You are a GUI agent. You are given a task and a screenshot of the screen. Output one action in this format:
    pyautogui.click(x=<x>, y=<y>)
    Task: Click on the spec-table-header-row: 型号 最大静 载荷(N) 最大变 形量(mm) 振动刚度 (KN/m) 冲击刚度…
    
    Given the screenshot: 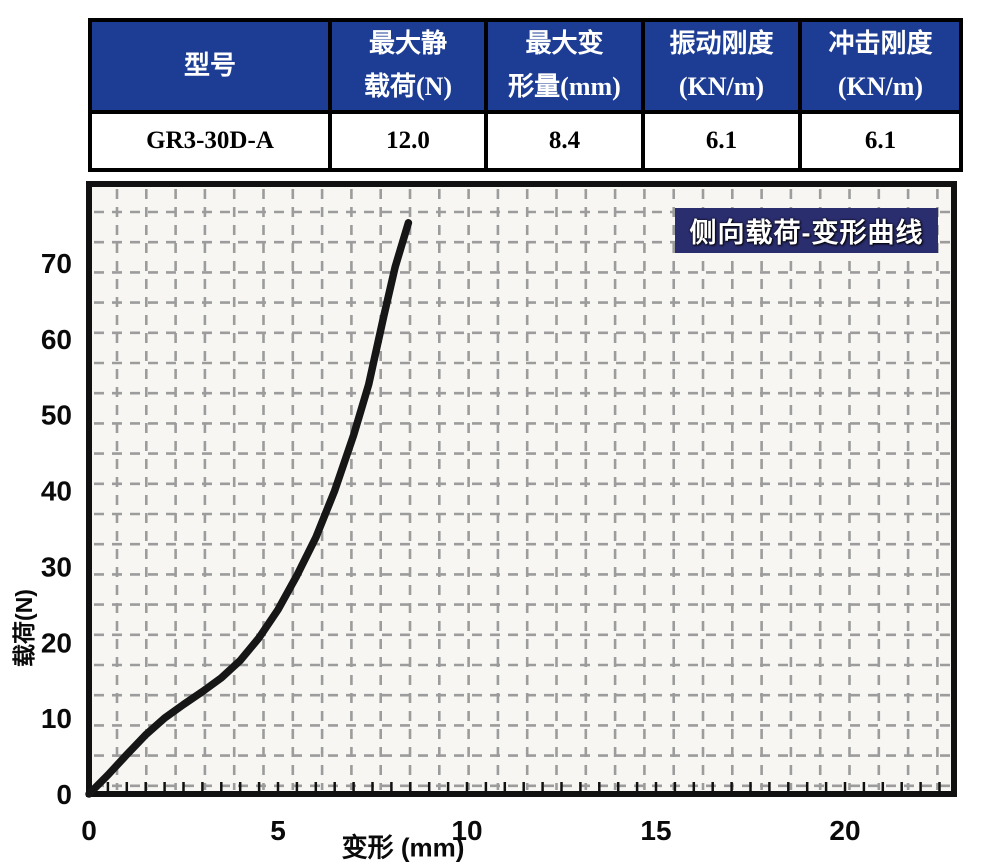 What is the action you would take?
    pyautogui.click(x=525, y=68)
    